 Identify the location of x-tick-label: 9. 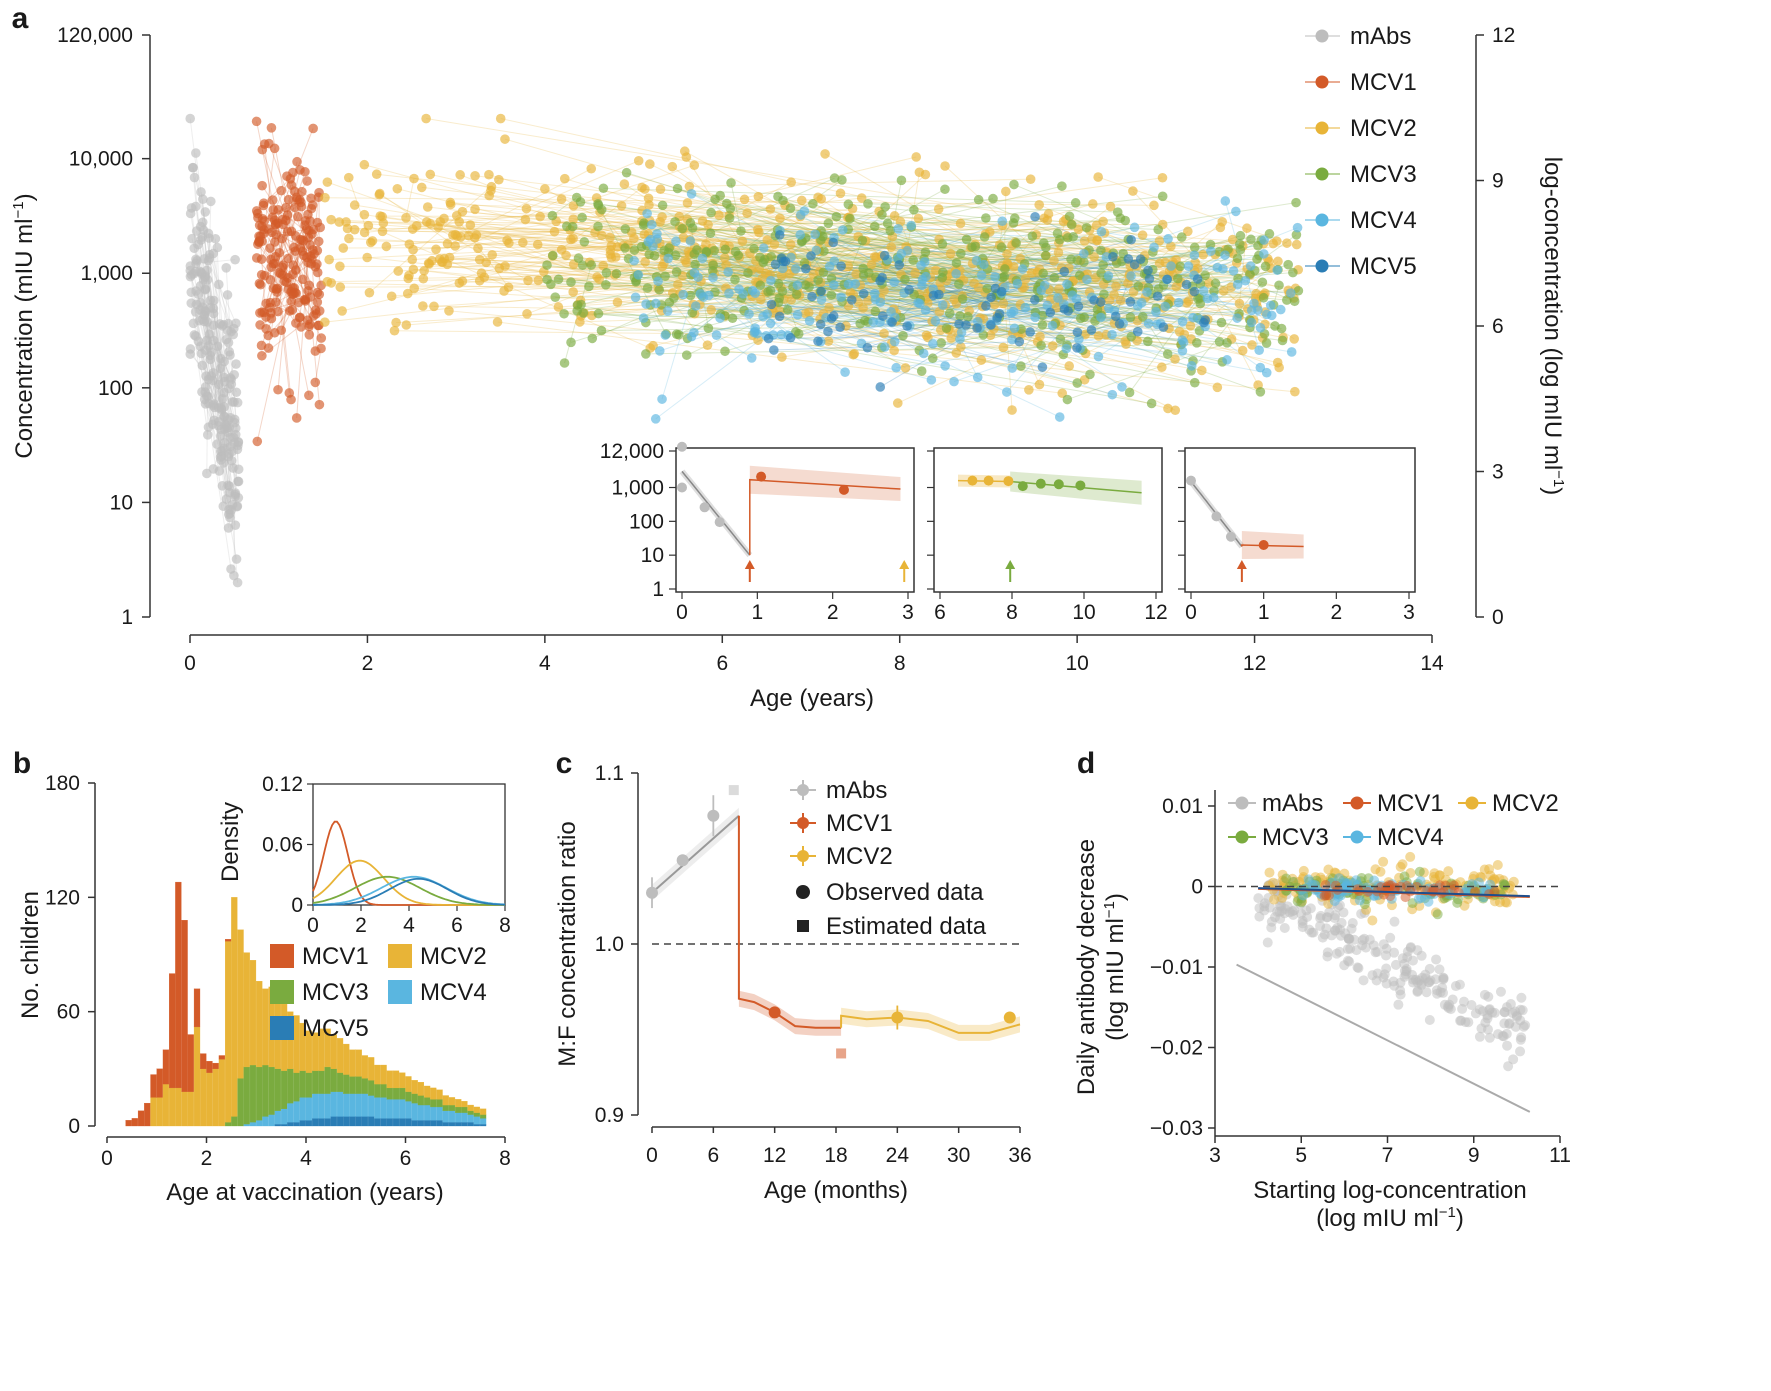
(1474, 1155).